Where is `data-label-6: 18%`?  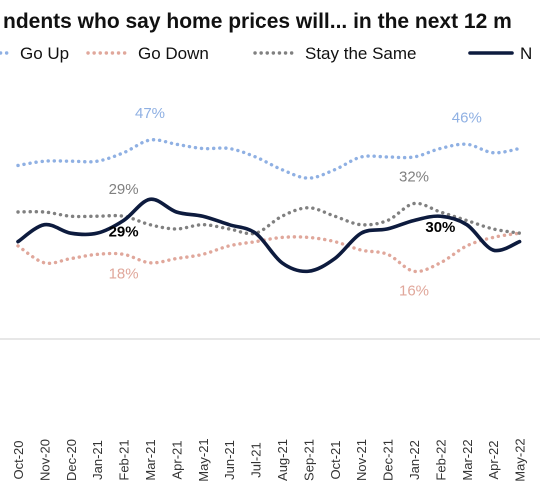
data-label-6: 18% is located at coordinates (124, 273).